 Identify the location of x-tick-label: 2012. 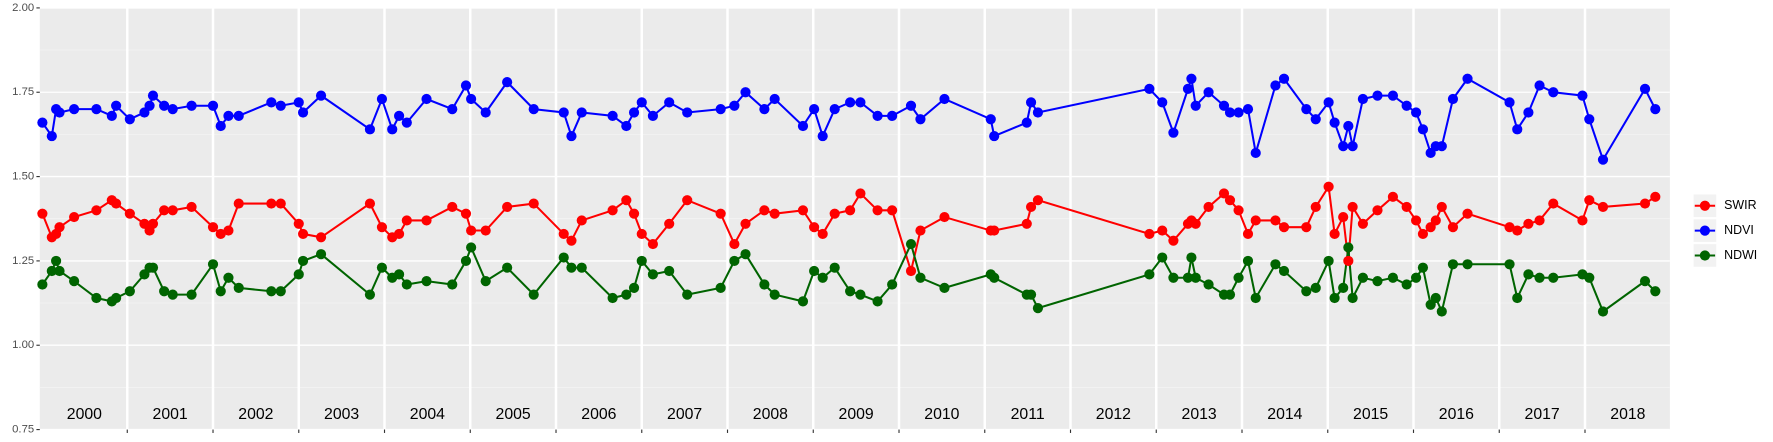
(1113, 414).